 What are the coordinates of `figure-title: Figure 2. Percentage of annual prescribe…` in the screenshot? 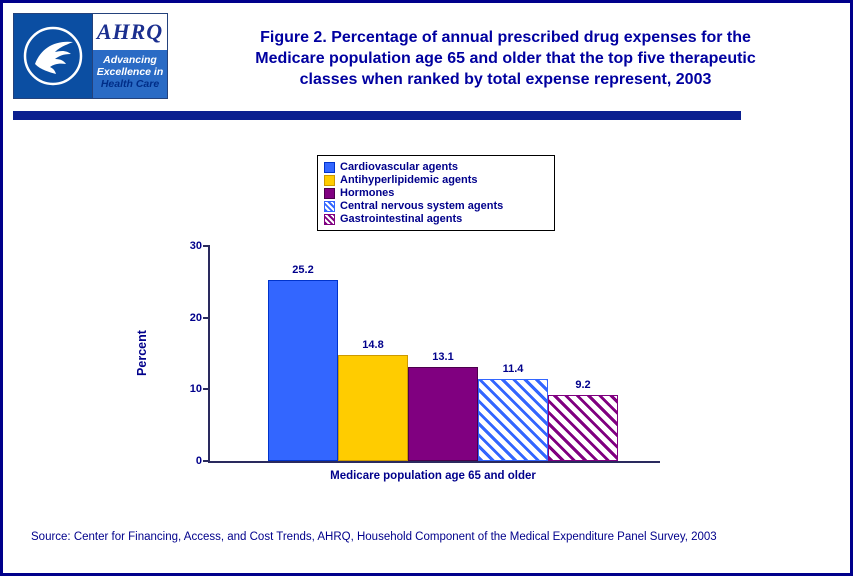 It's located at (505, 58).